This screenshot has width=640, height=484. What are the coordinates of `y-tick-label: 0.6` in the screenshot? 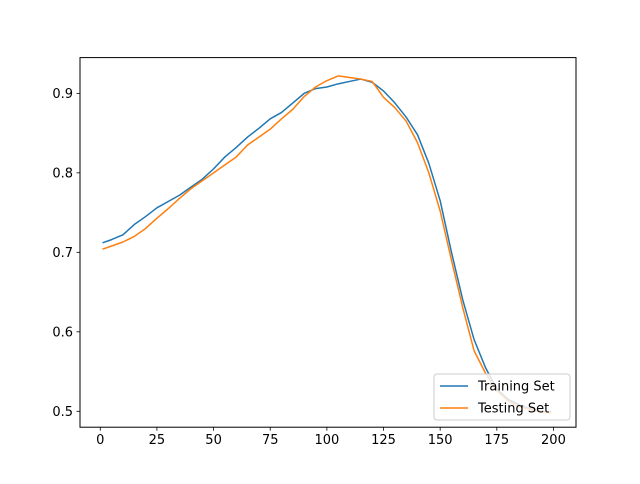 It's located at (62, 332).